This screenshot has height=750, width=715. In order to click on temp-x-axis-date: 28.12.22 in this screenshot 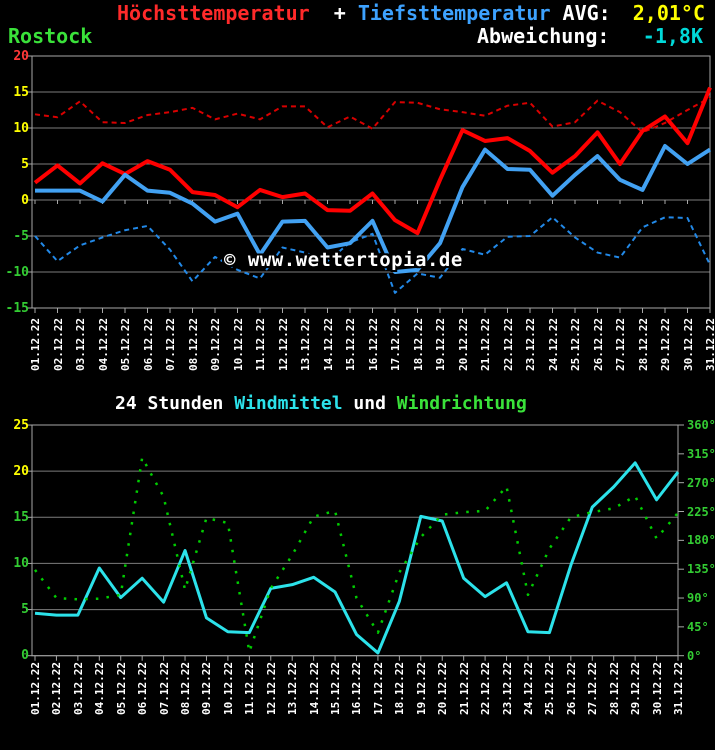, I will do `click(643, 344)`.